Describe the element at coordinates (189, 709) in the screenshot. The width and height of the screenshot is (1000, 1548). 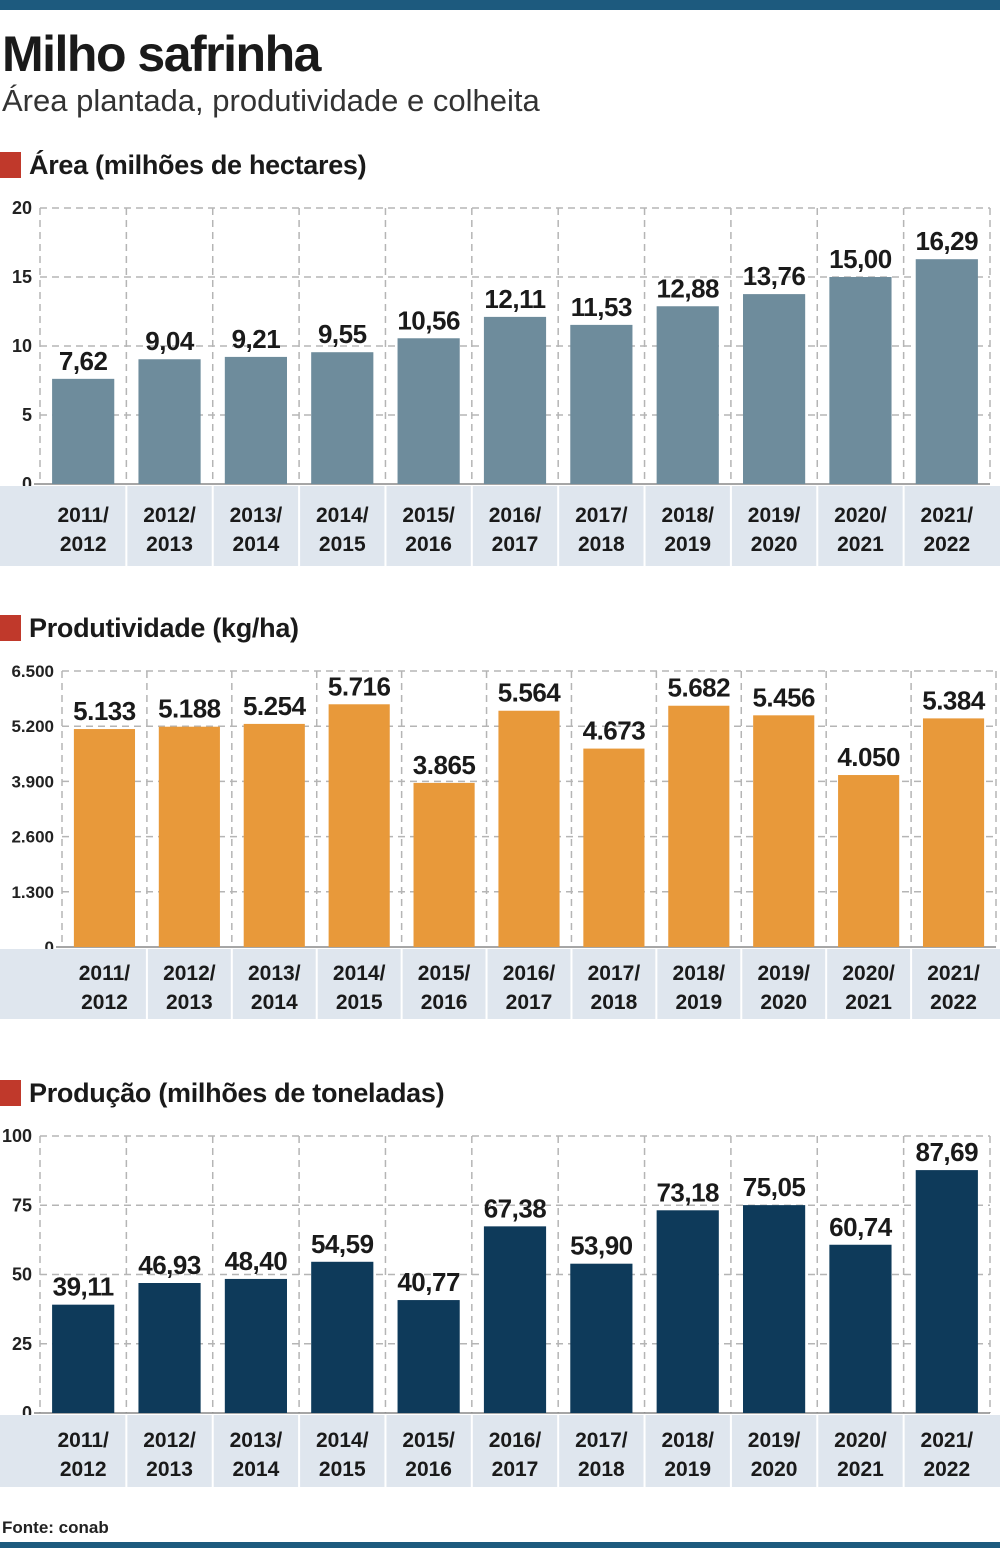
I see `value-label: 5.188` at that location.